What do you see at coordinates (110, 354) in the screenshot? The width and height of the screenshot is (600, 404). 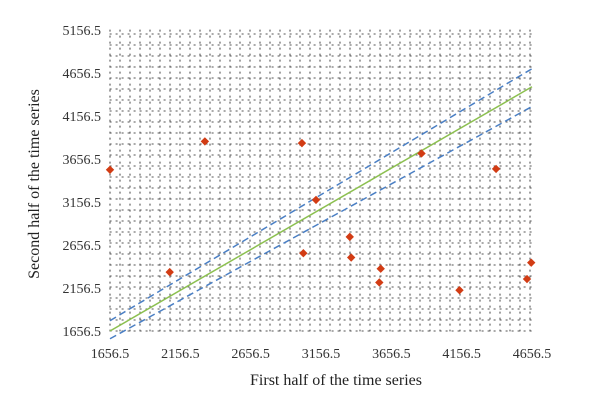 I see `x-tick-label-0: 1656.5` at bounding box center [110, 354].